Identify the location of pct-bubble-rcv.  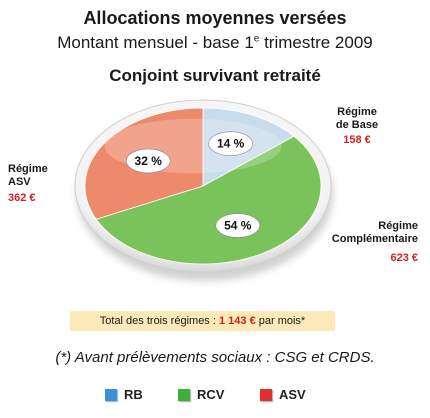
(238, 225).